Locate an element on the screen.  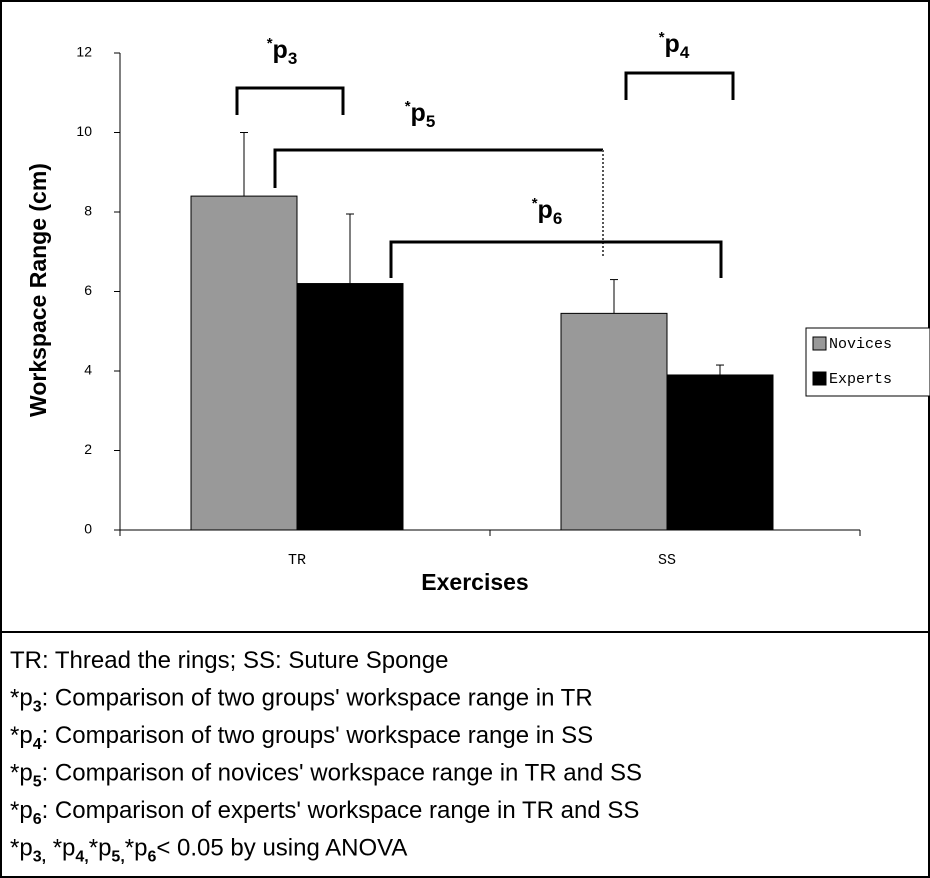
caption-sub: 3, is located at coordinates (39, 857).